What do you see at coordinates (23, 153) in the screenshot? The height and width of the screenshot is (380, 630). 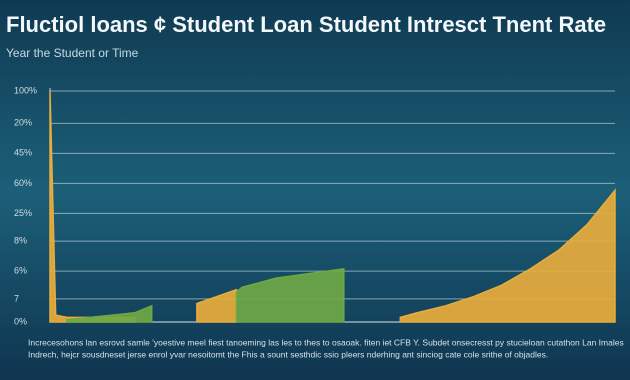 I see `y-tick-label: 45%` at bounding box center [23, 153].